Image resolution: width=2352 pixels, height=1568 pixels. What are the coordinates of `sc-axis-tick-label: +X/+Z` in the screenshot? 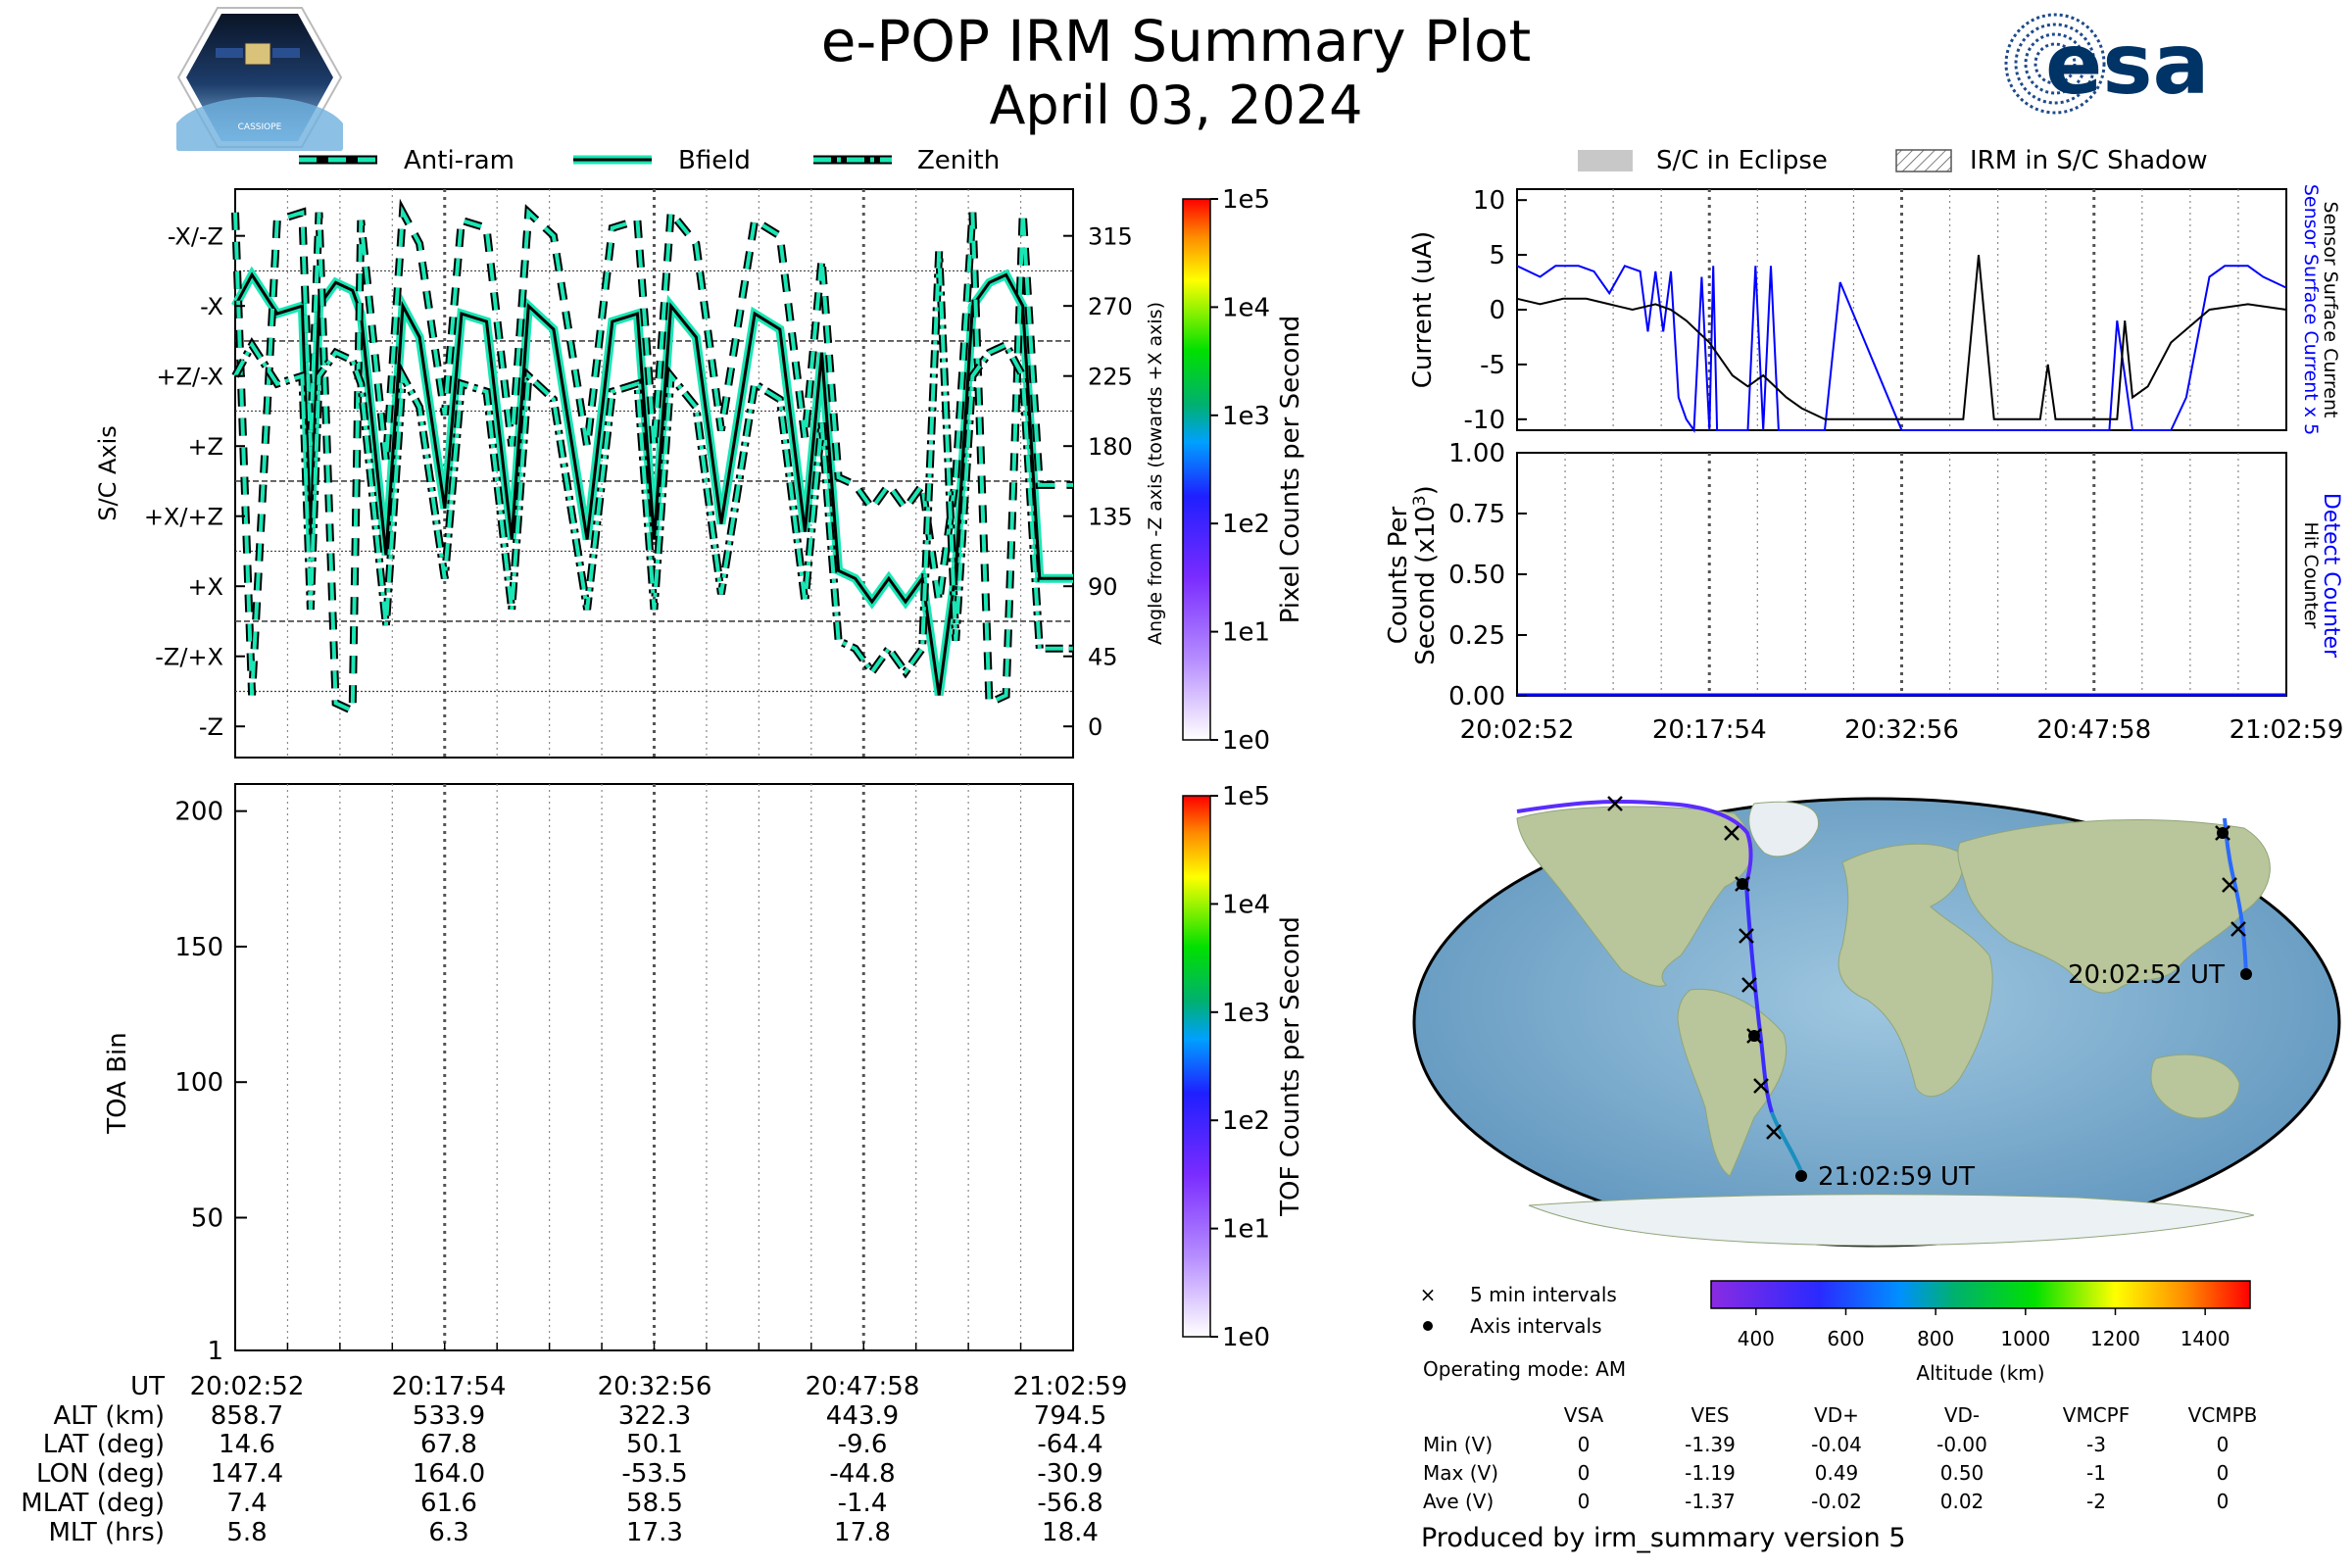 It's located at (183, 517).